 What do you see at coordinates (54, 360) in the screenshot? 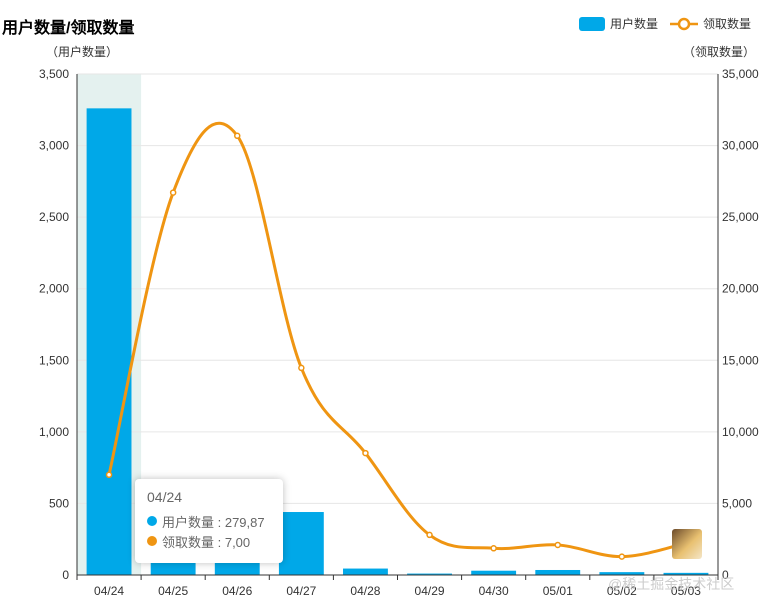
I see `left-tick-label: 1,500` at bounding box center [54, 360].